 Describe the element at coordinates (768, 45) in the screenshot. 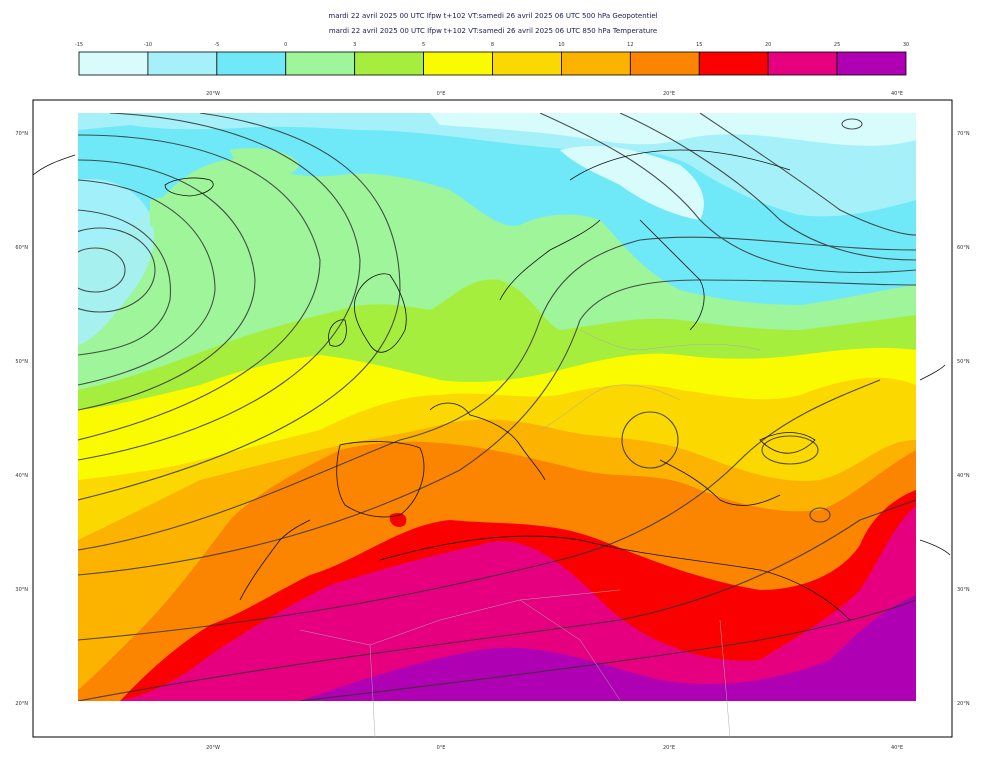

I see `legend-tick-label: 20` at that location.